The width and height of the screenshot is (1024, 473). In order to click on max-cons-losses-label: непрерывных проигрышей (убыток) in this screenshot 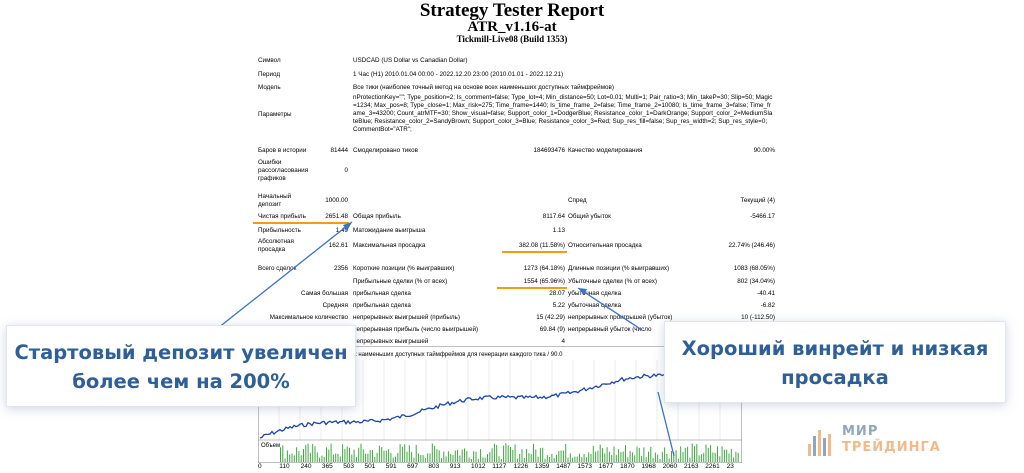, I will do `click(620, 317)`.